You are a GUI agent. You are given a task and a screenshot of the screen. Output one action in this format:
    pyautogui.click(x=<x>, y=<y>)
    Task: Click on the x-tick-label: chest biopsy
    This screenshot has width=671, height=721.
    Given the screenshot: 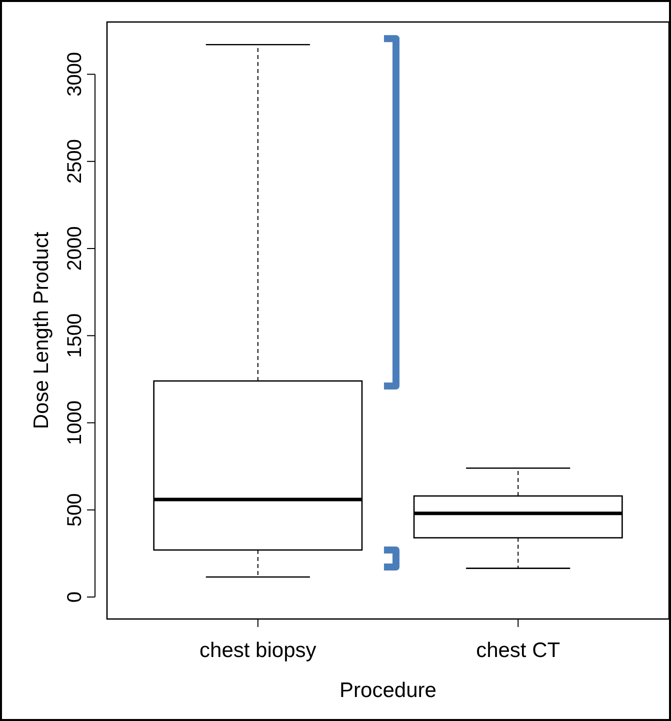 What is the action you would take?
    pyautogui.click(x=258, y=650)
    